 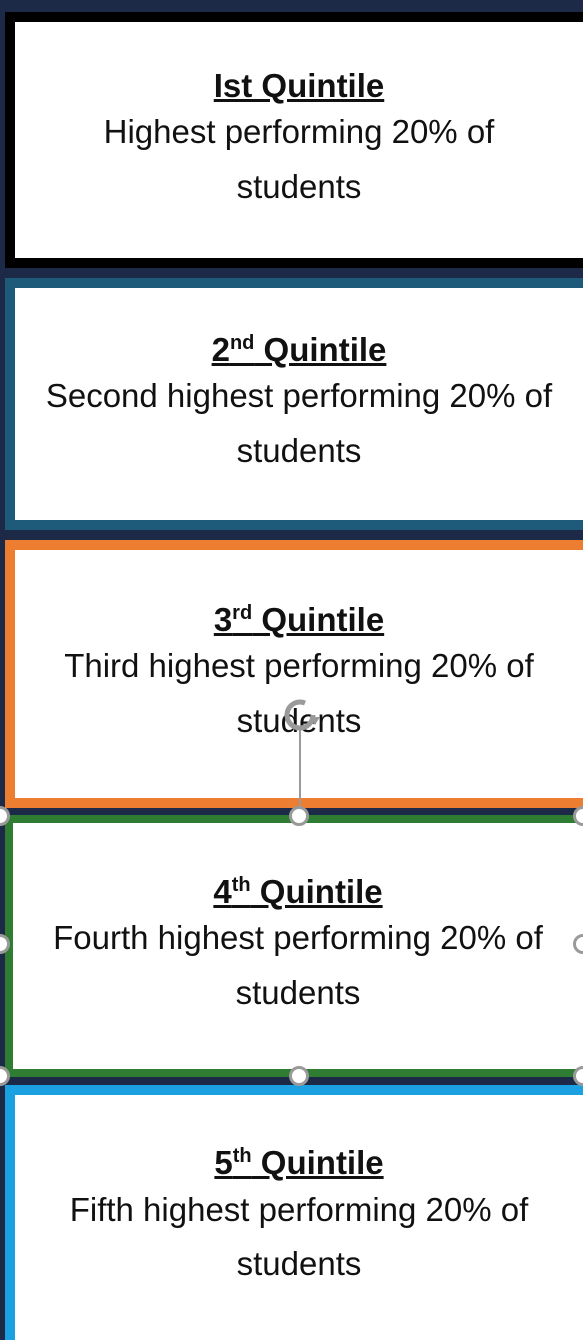 I want to click on title-text: Ist Quintile, so click(x=299, y=85).